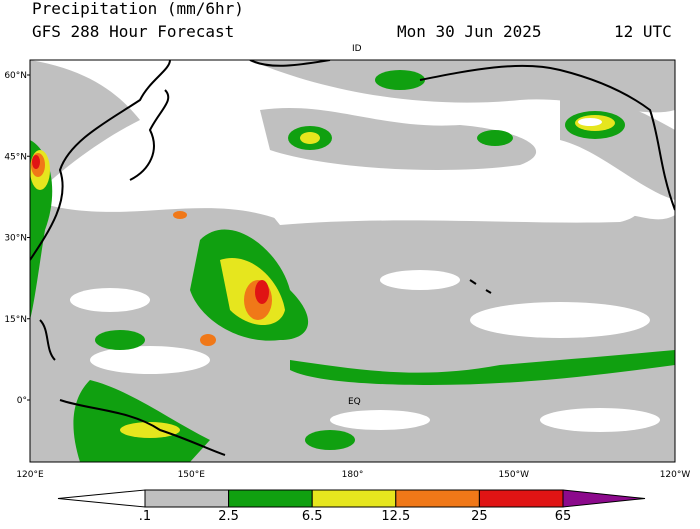  I want to click on colorbar: .1 2.5 6.5 12.5 25 65, so click(351, 506).